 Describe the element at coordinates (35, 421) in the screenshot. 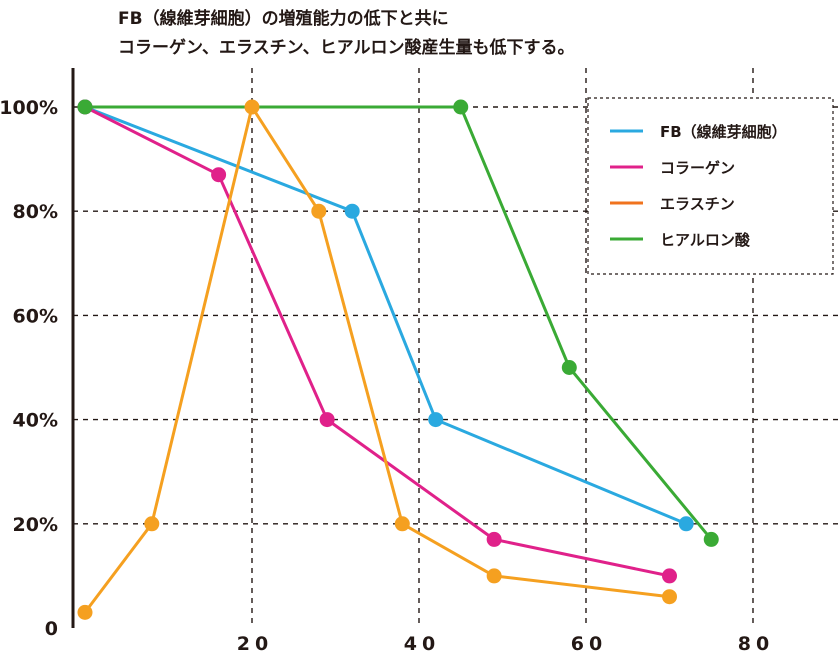

I see `y-tick-label: 40%` at that location.